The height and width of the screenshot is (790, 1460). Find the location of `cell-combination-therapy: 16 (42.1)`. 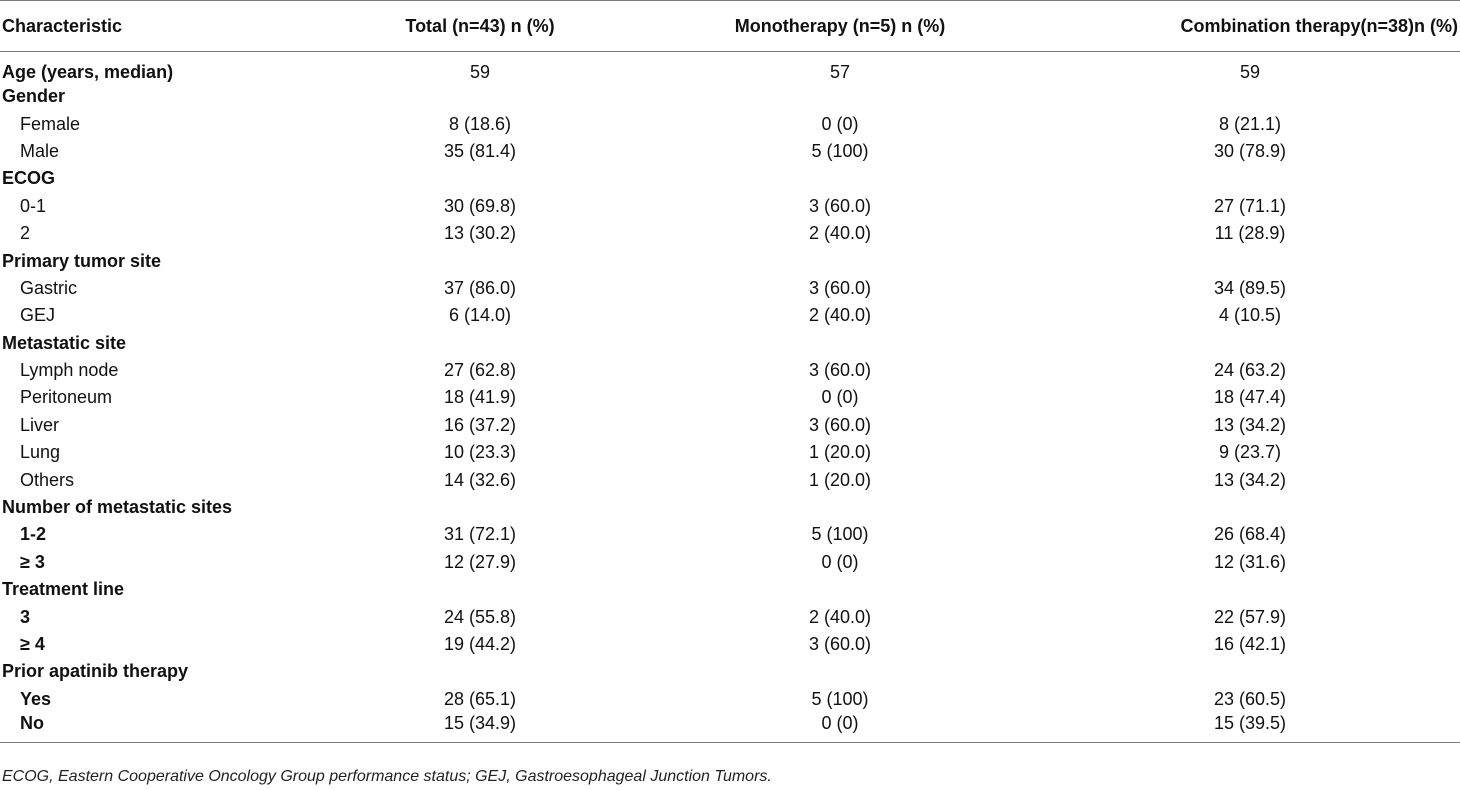

cell-combination-therapy: 16 (42.1) is located at coordinates (1250, 644).